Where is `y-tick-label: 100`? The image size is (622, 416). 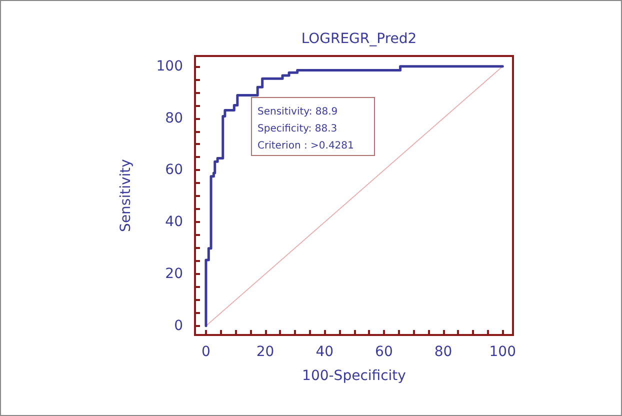 y-tick-label: 100 is located at coordinates (169, 66).